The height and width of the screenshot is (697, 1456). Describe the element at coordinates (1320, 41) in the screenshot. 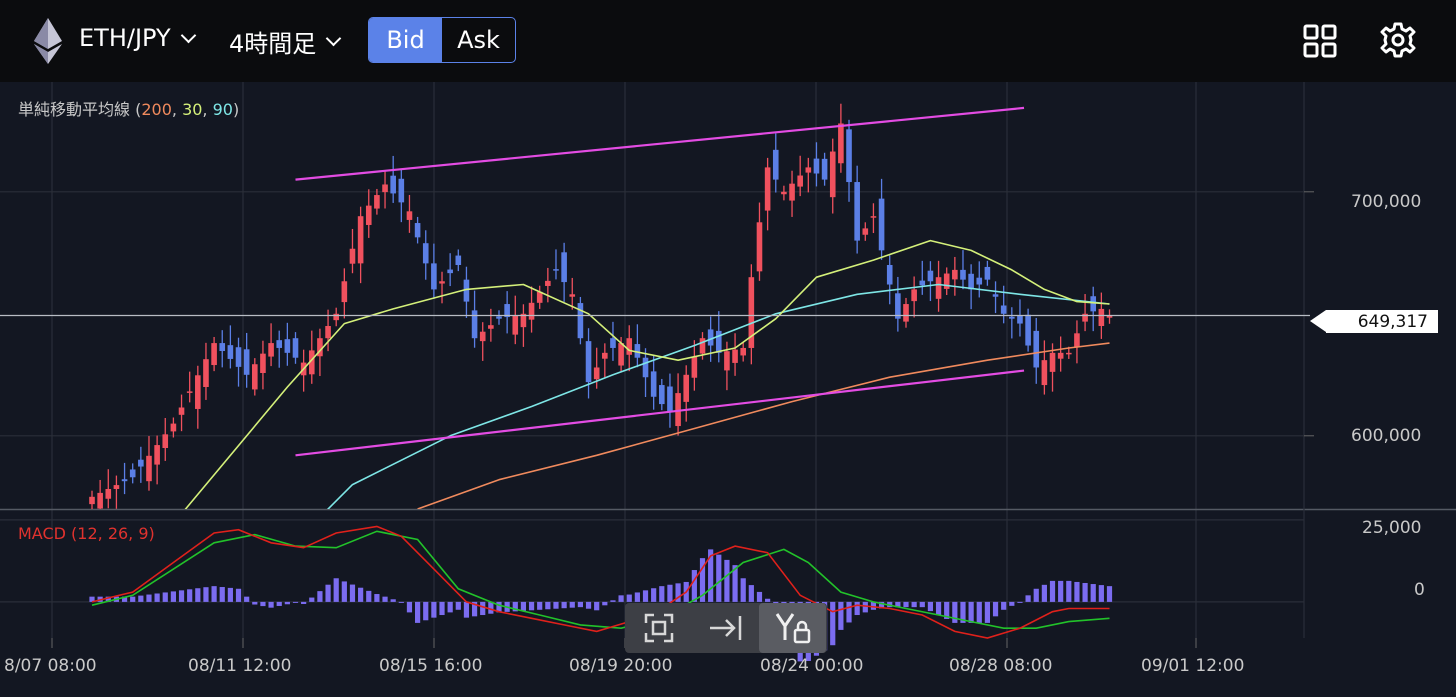

I see `grid-icon` at that location.